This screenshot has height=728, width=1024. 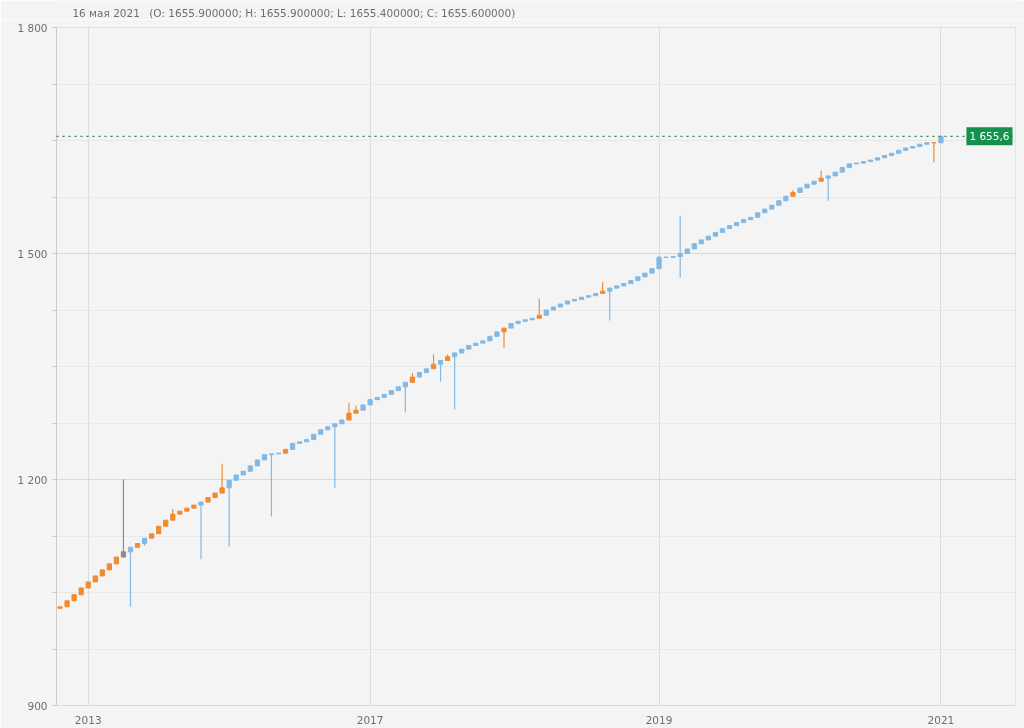 I want to click on chart-title: 16 мая 2021, so click(x=106, y=12).